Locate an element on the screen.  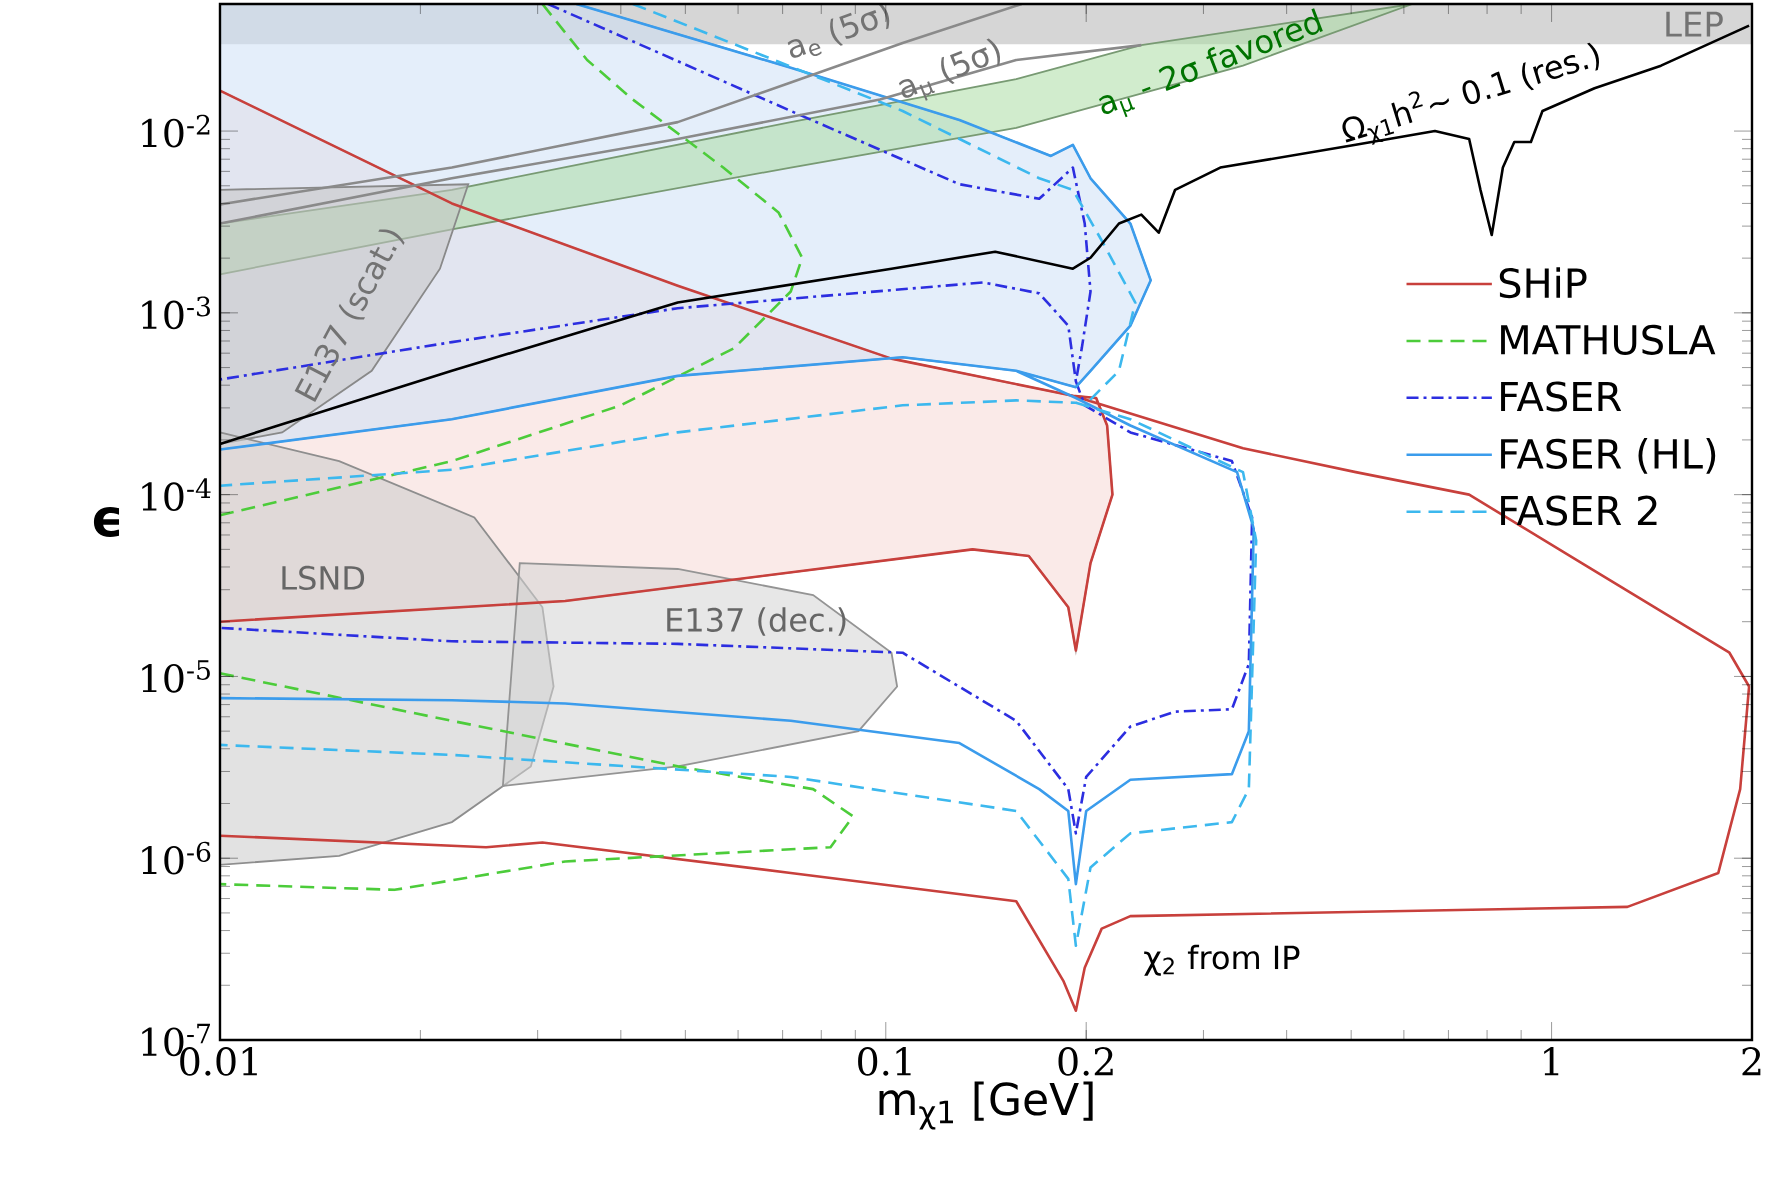
y-tick-label: 10$^{-3}$ is located at coordinates (176, 313).